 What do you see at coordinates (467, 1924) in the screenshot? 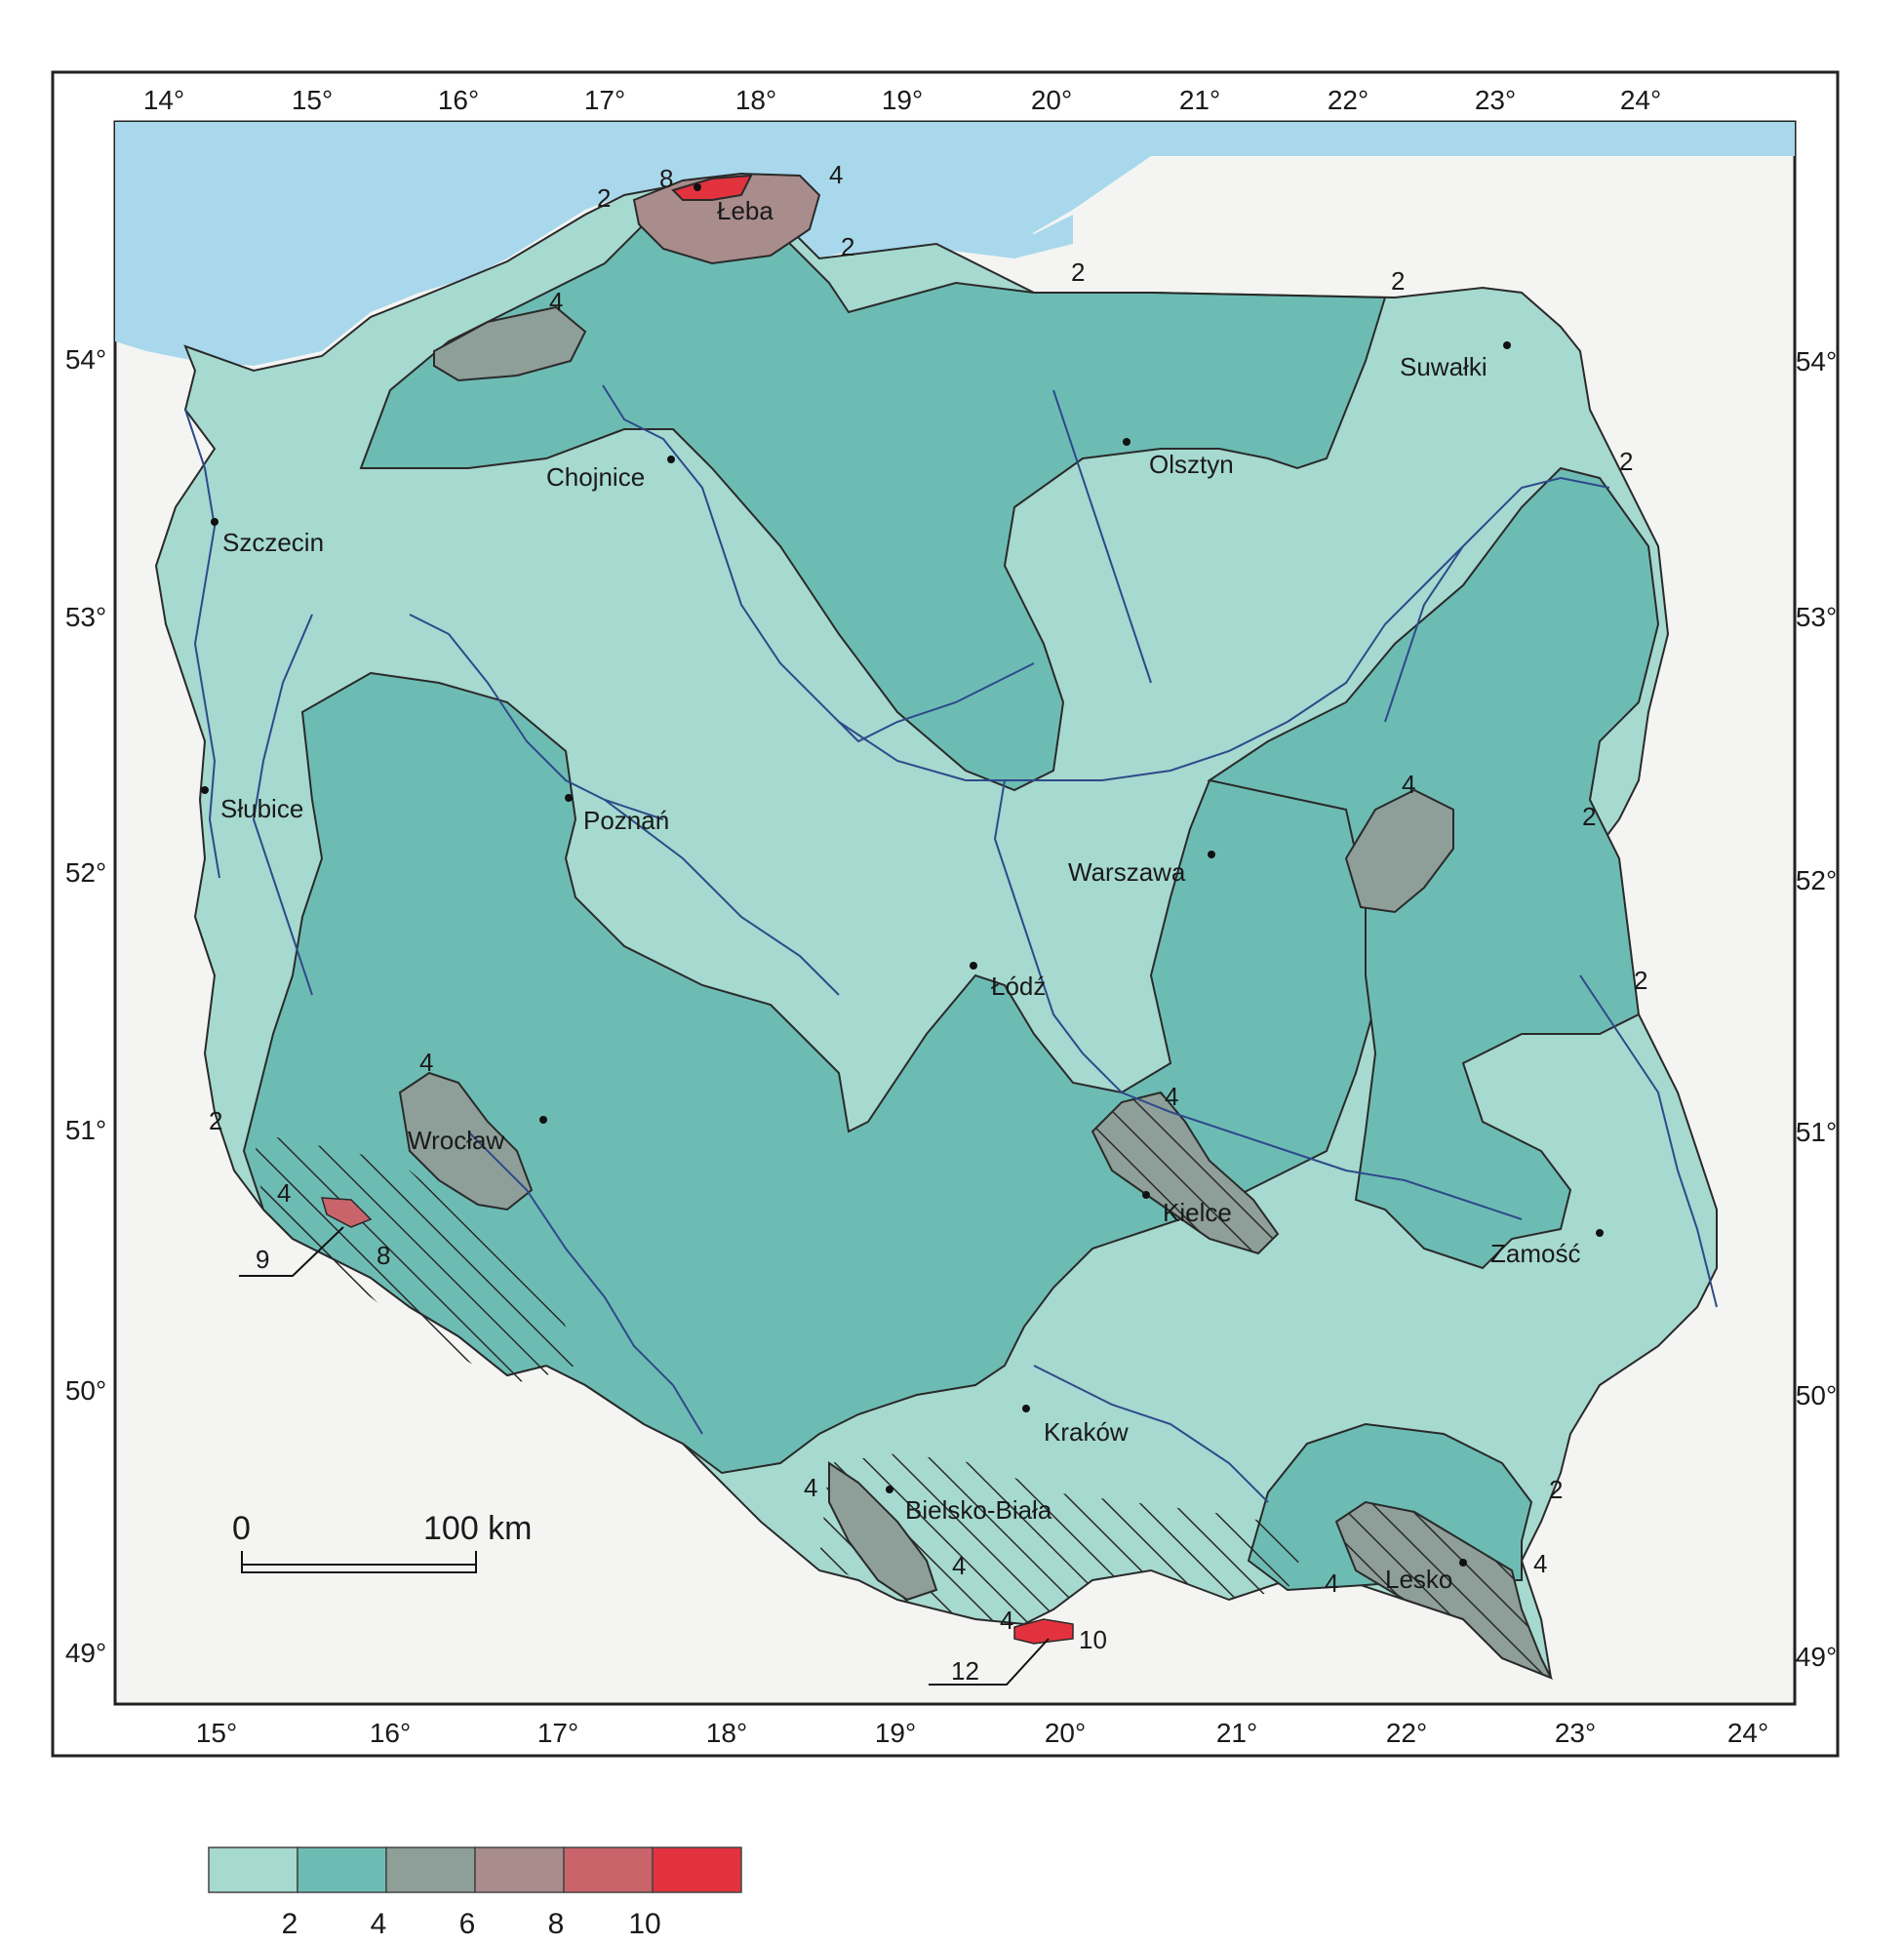
I see `legend-label: 6` at bounding box center [467, 1924].